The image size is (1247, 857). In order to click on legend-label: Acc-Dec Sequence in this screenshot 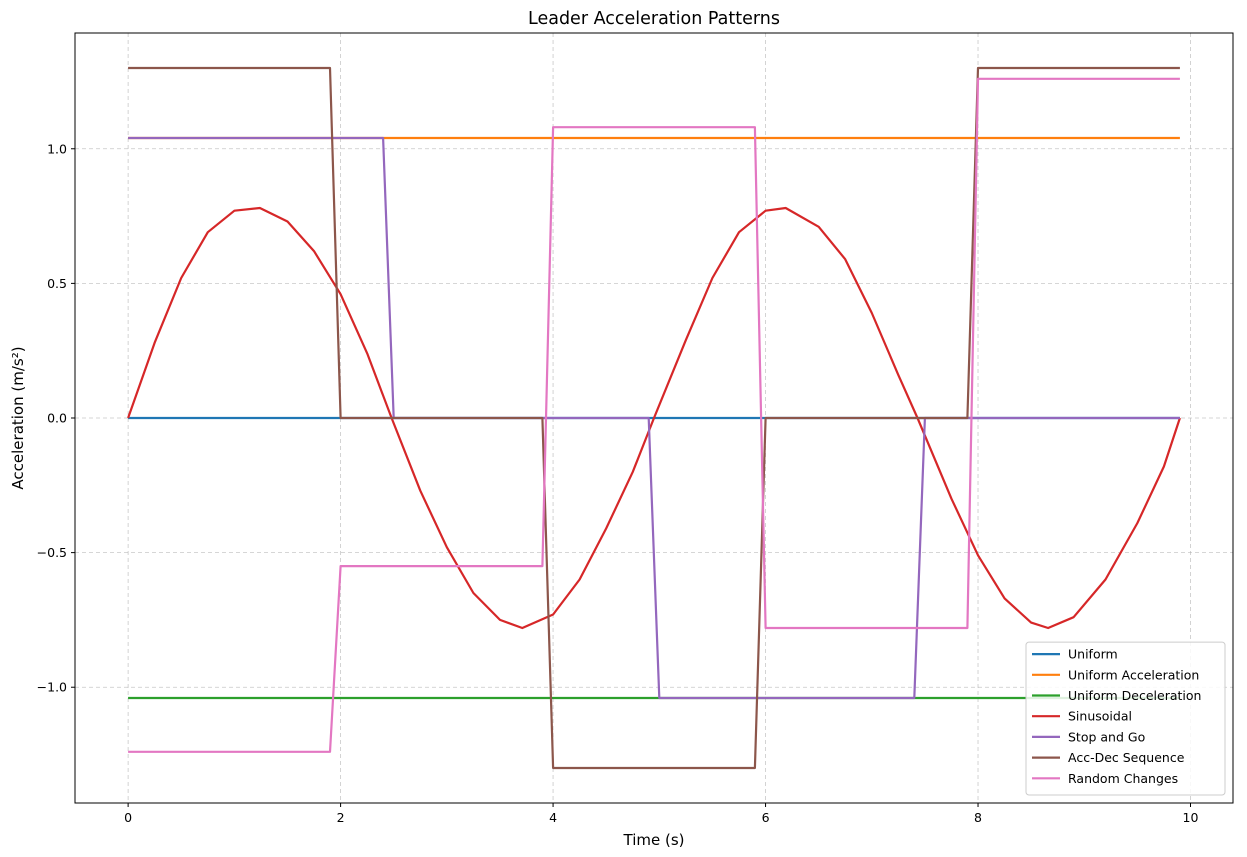, I will do `click(1126, 757)`.